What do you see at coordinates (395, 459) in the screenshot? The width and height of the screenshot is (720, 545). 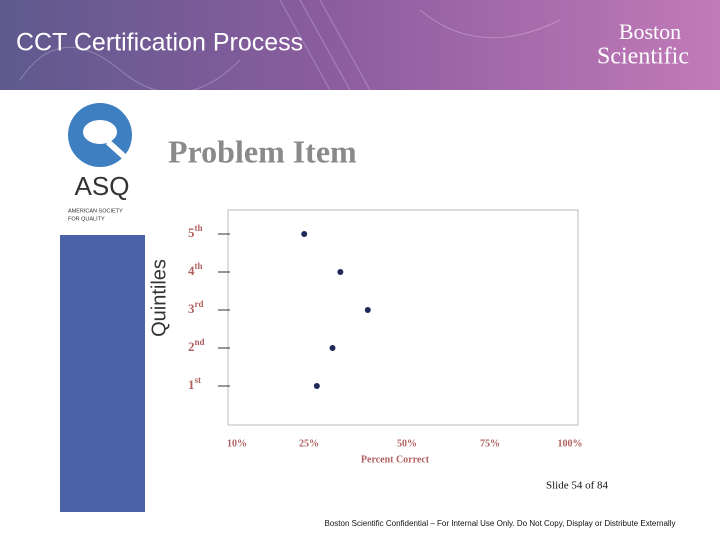 I see `x-axis-label: Percent Correct` at bounding box center [395, 459].